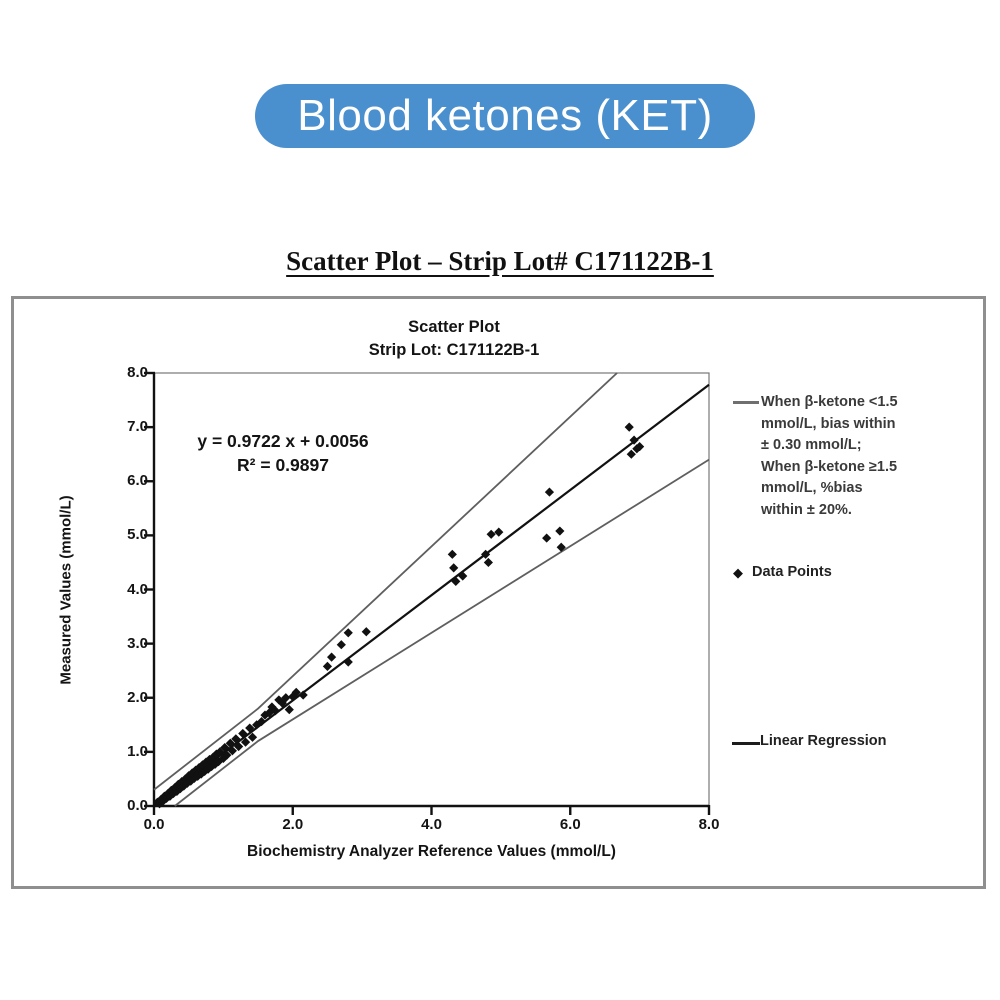 The image size is (1000, 1000). What do you see at coordinates (431, 824) in the screenshot?
I see `x-tick-label: 4.0` at bounding box center [431, 824].